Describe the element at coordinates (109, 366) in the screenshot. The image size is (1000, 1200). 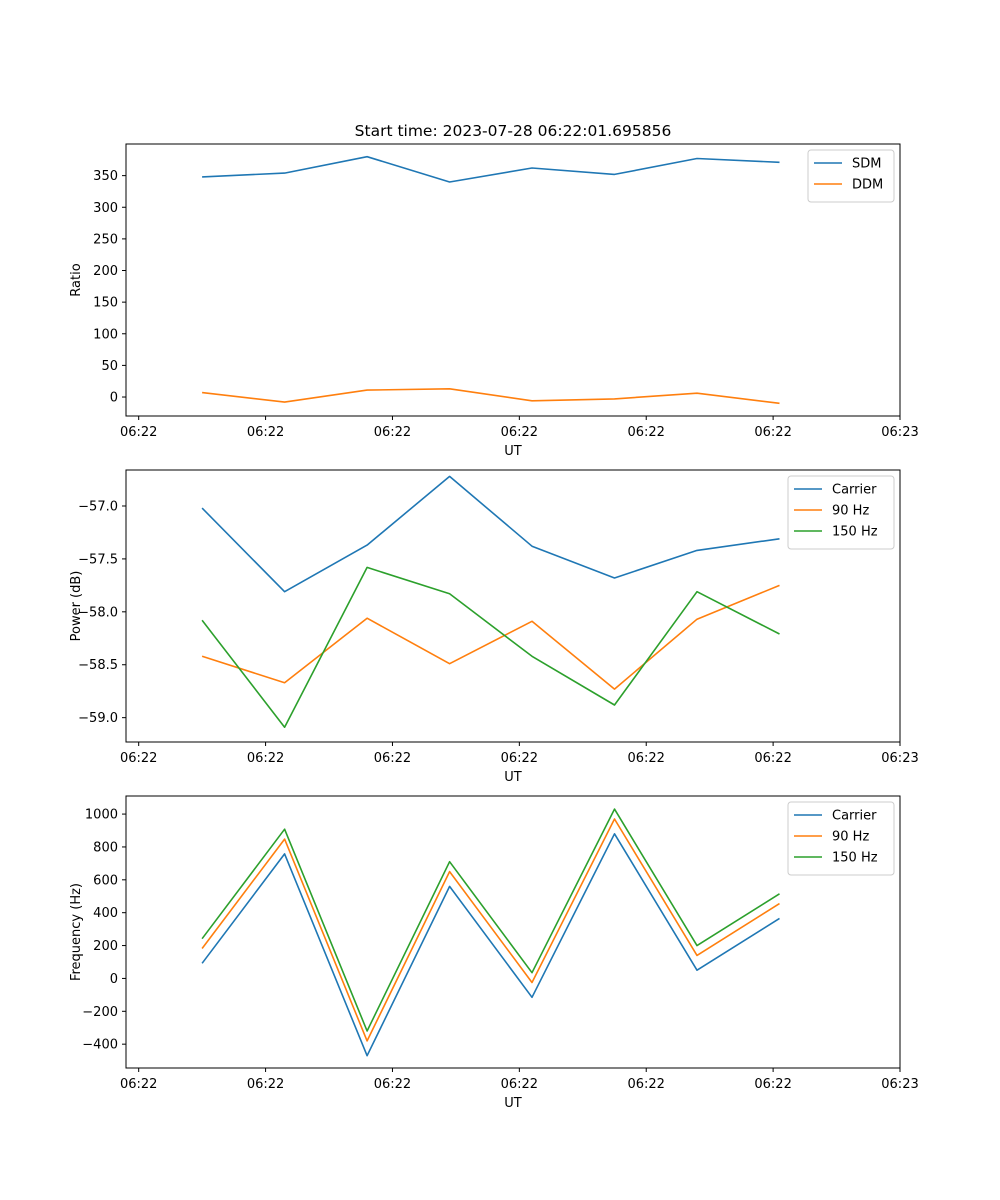
I see `y-tick-label: 50` at that location.